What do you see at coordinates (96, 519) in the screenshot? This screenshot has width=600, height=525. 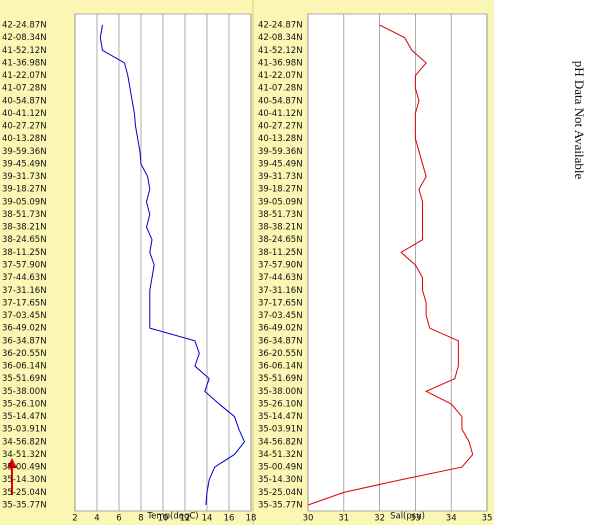 I see `x-tick-label: 4` at bounding box center [96, 519].